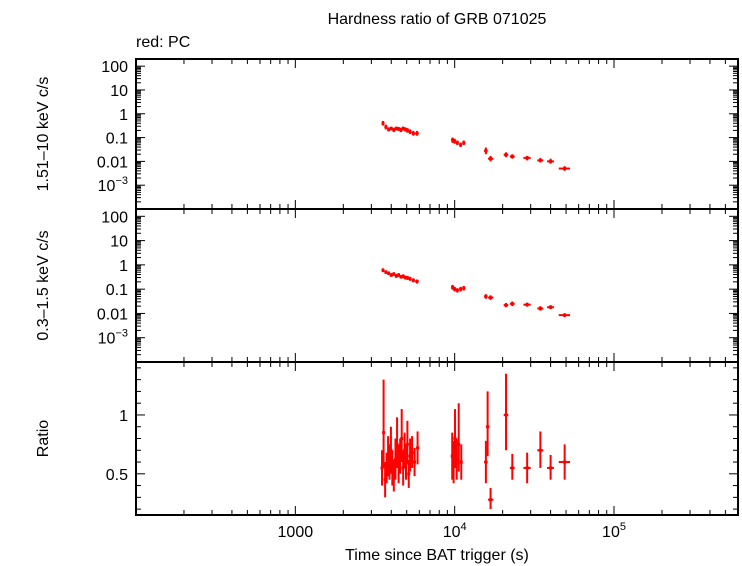 The height and width of the screenshot is (566, 742). What do you see at coordinates (43, 285) in the screenshot?
I see `y-axis-label-soft: 0.3–1.5 keV c/s` at bounding box center [43, 285].